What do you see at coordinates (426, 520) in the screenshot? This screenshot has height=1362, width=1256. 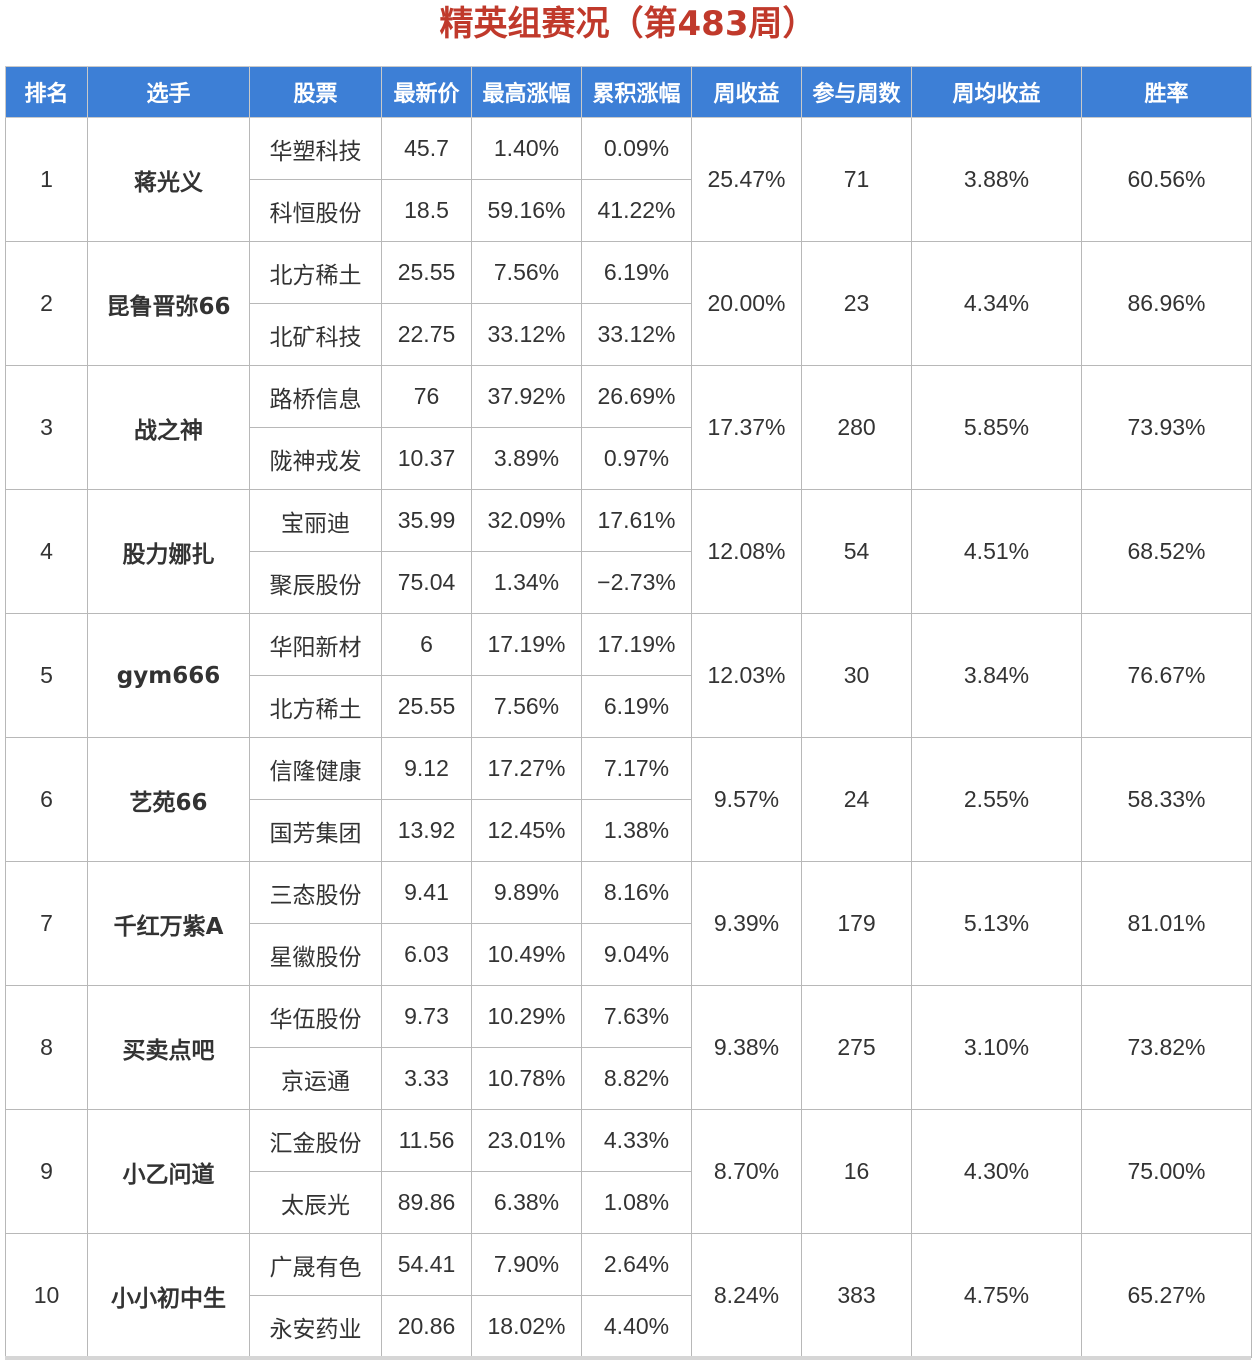 I see `price-cell: 35.99` at bounding box center [426, 520].